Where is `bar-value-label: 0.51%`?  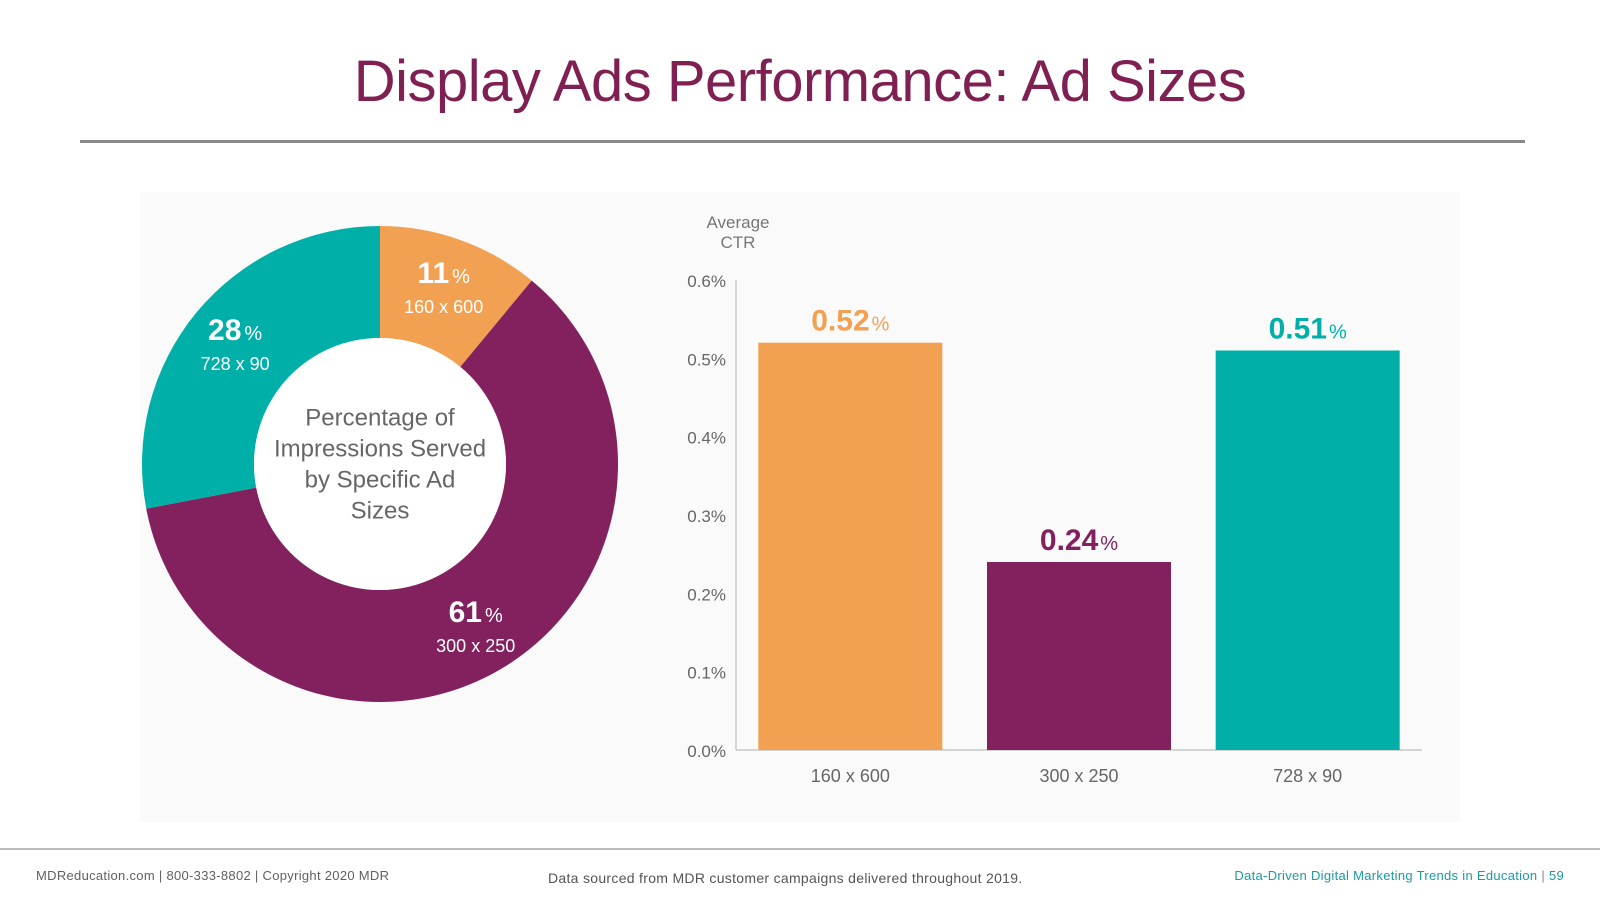
bar-value-label: 0.51% is located at coordinates (1308, 329).